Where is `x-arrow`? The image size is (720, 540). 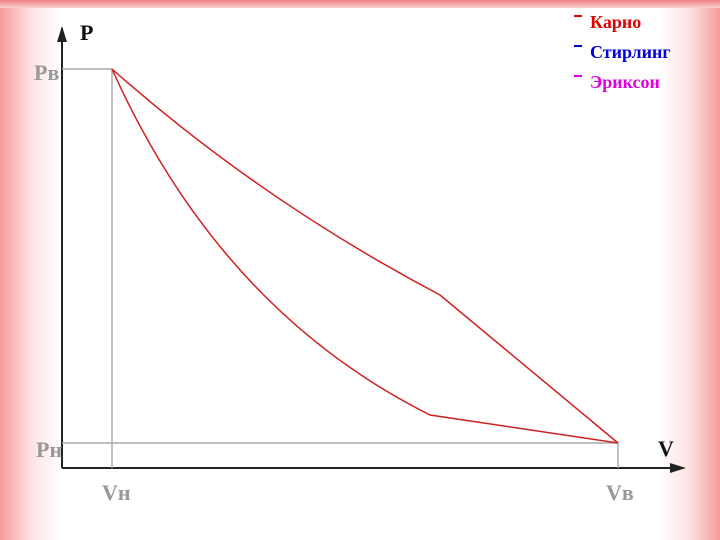
x-arrow is located at coordinates (678, 468).